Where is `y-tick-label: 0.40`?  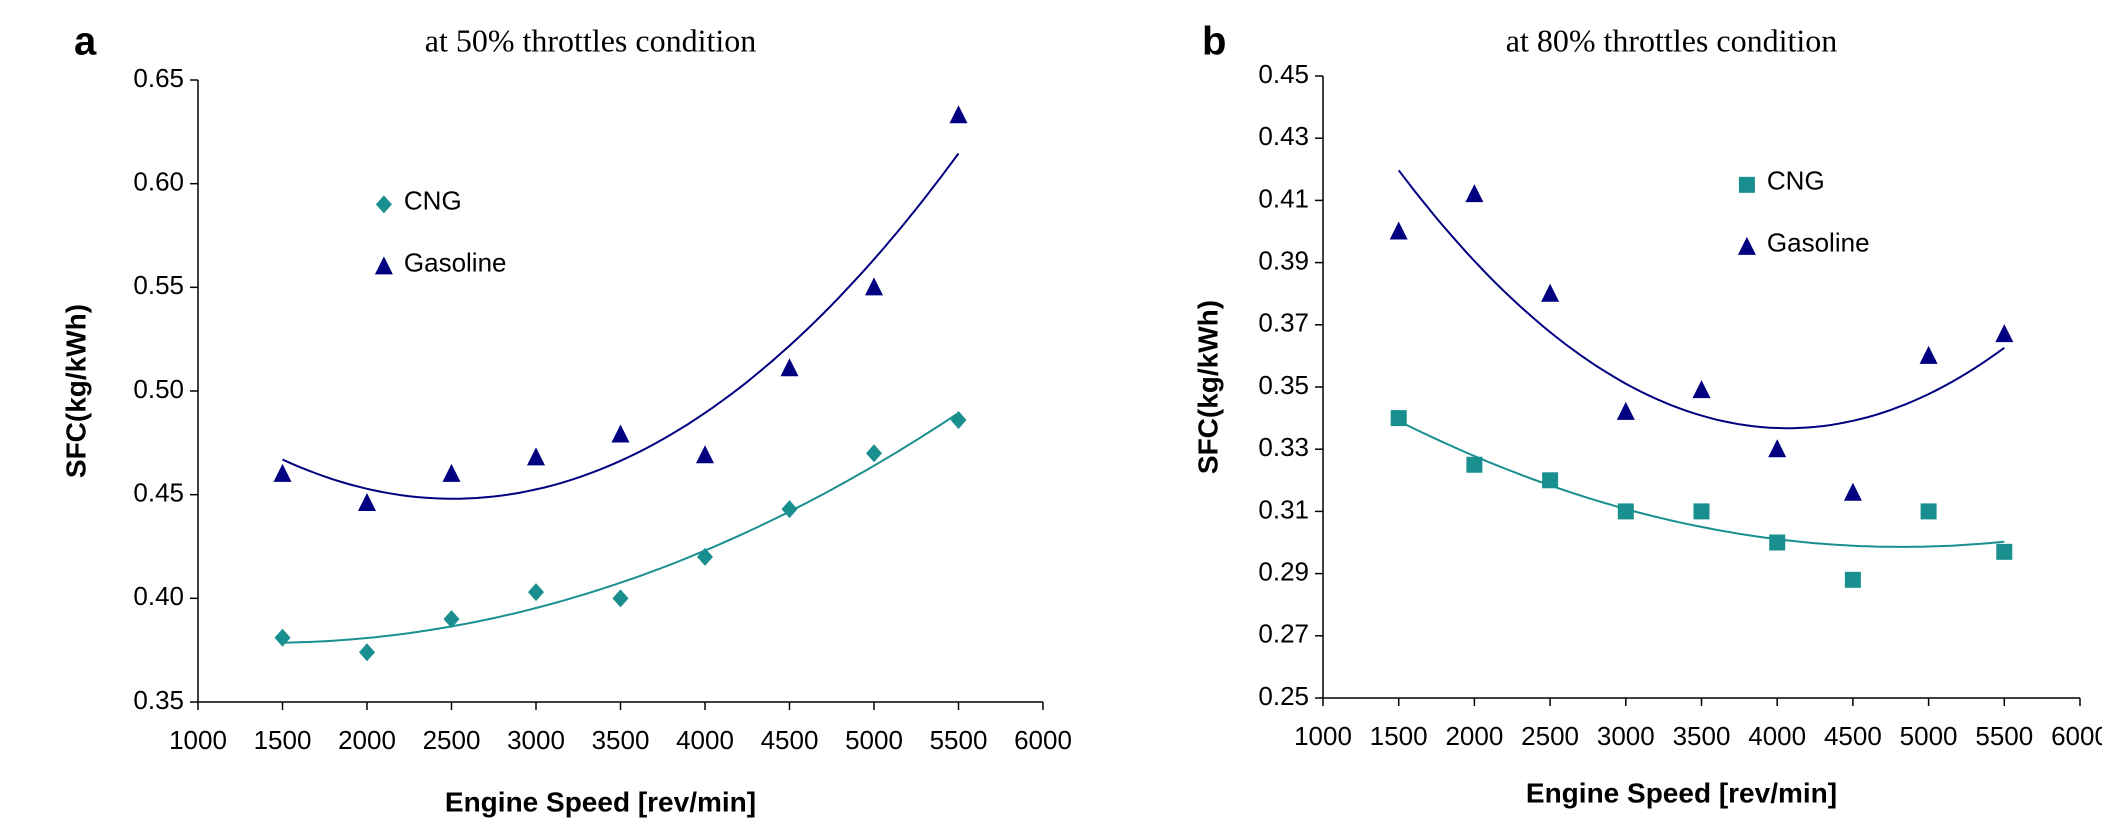
y-tick-label: 0.40 is located at coordinates (158, 596).